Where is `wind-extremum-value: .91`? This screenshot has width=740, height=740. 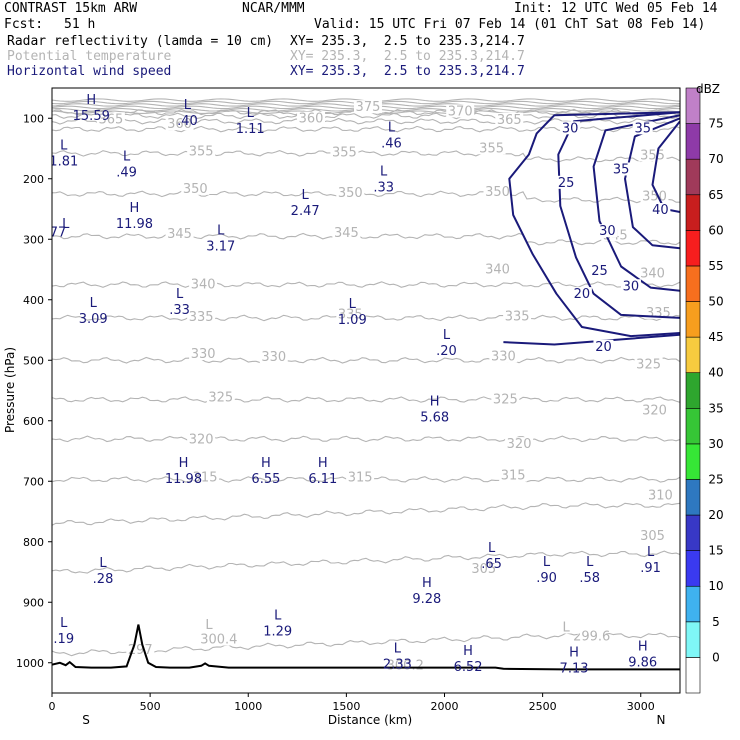
wind-extremum-value: .91 is located at coordinates (650, 568).